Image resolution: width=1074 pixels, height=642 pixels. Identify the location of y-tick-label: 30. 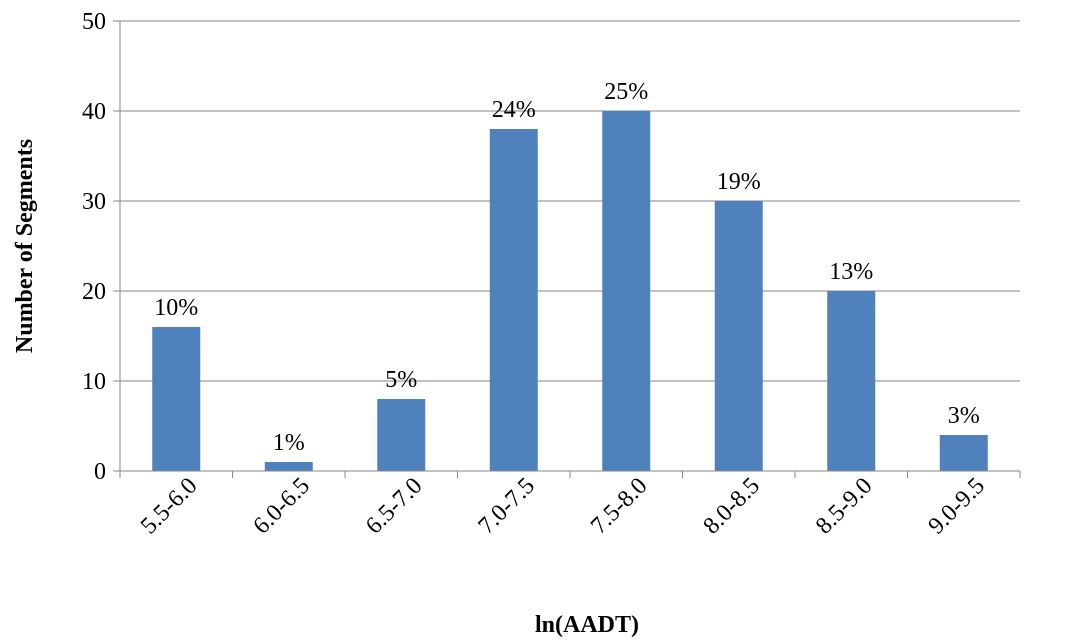
(94, 202).